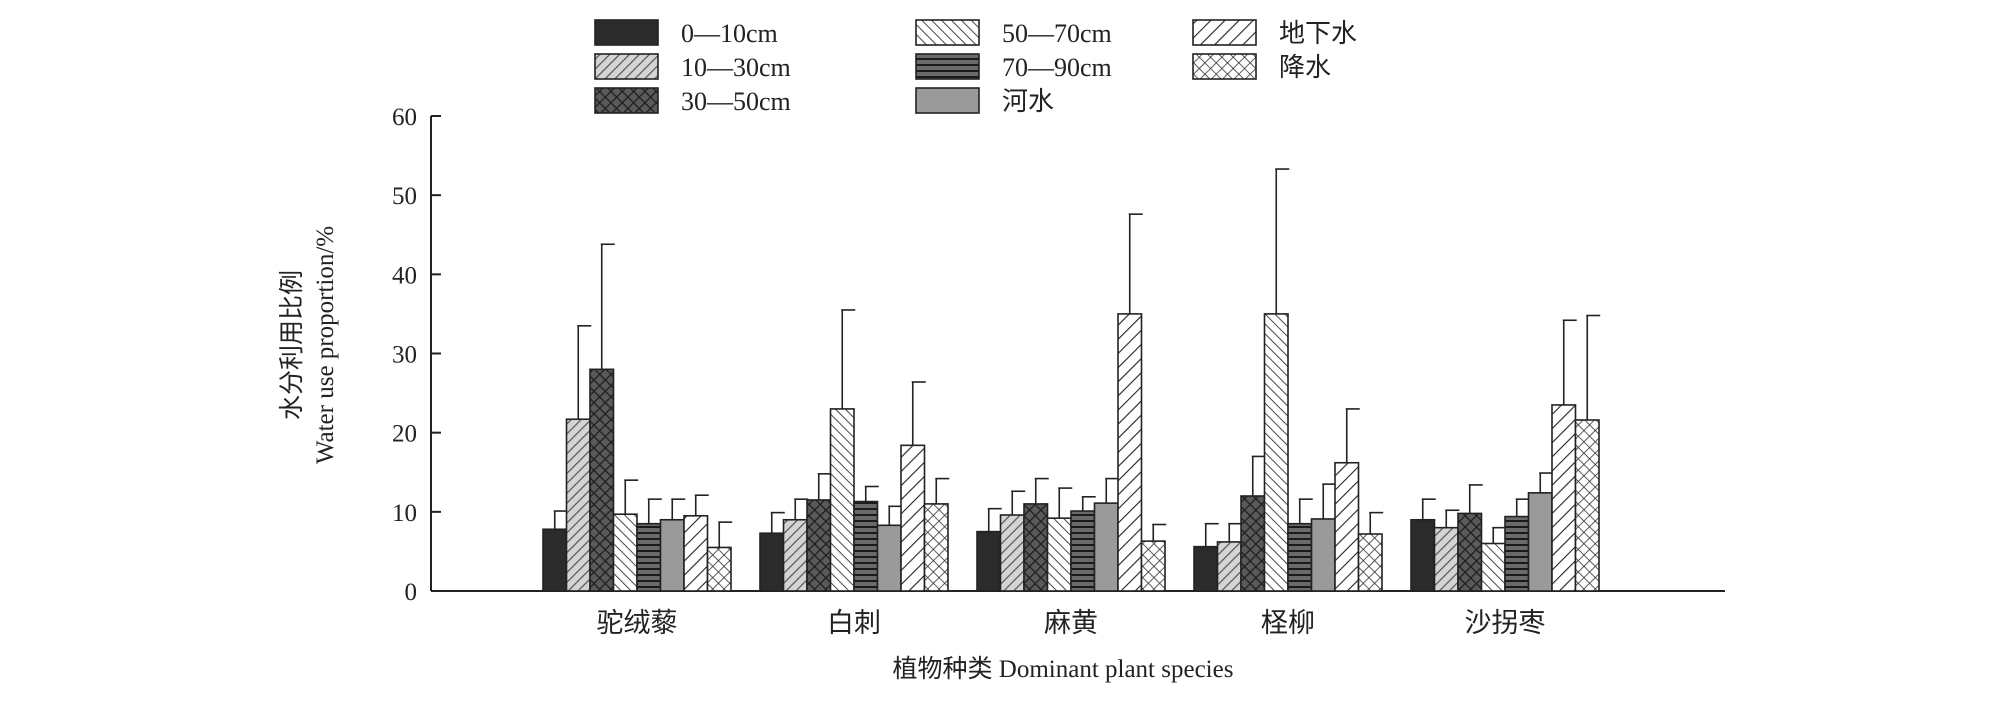  What do you see at coordinates (292, 345) in the screenshot?
I see `y-axis-label-cn: 水分利用比例` at bounding box center [292, 345].